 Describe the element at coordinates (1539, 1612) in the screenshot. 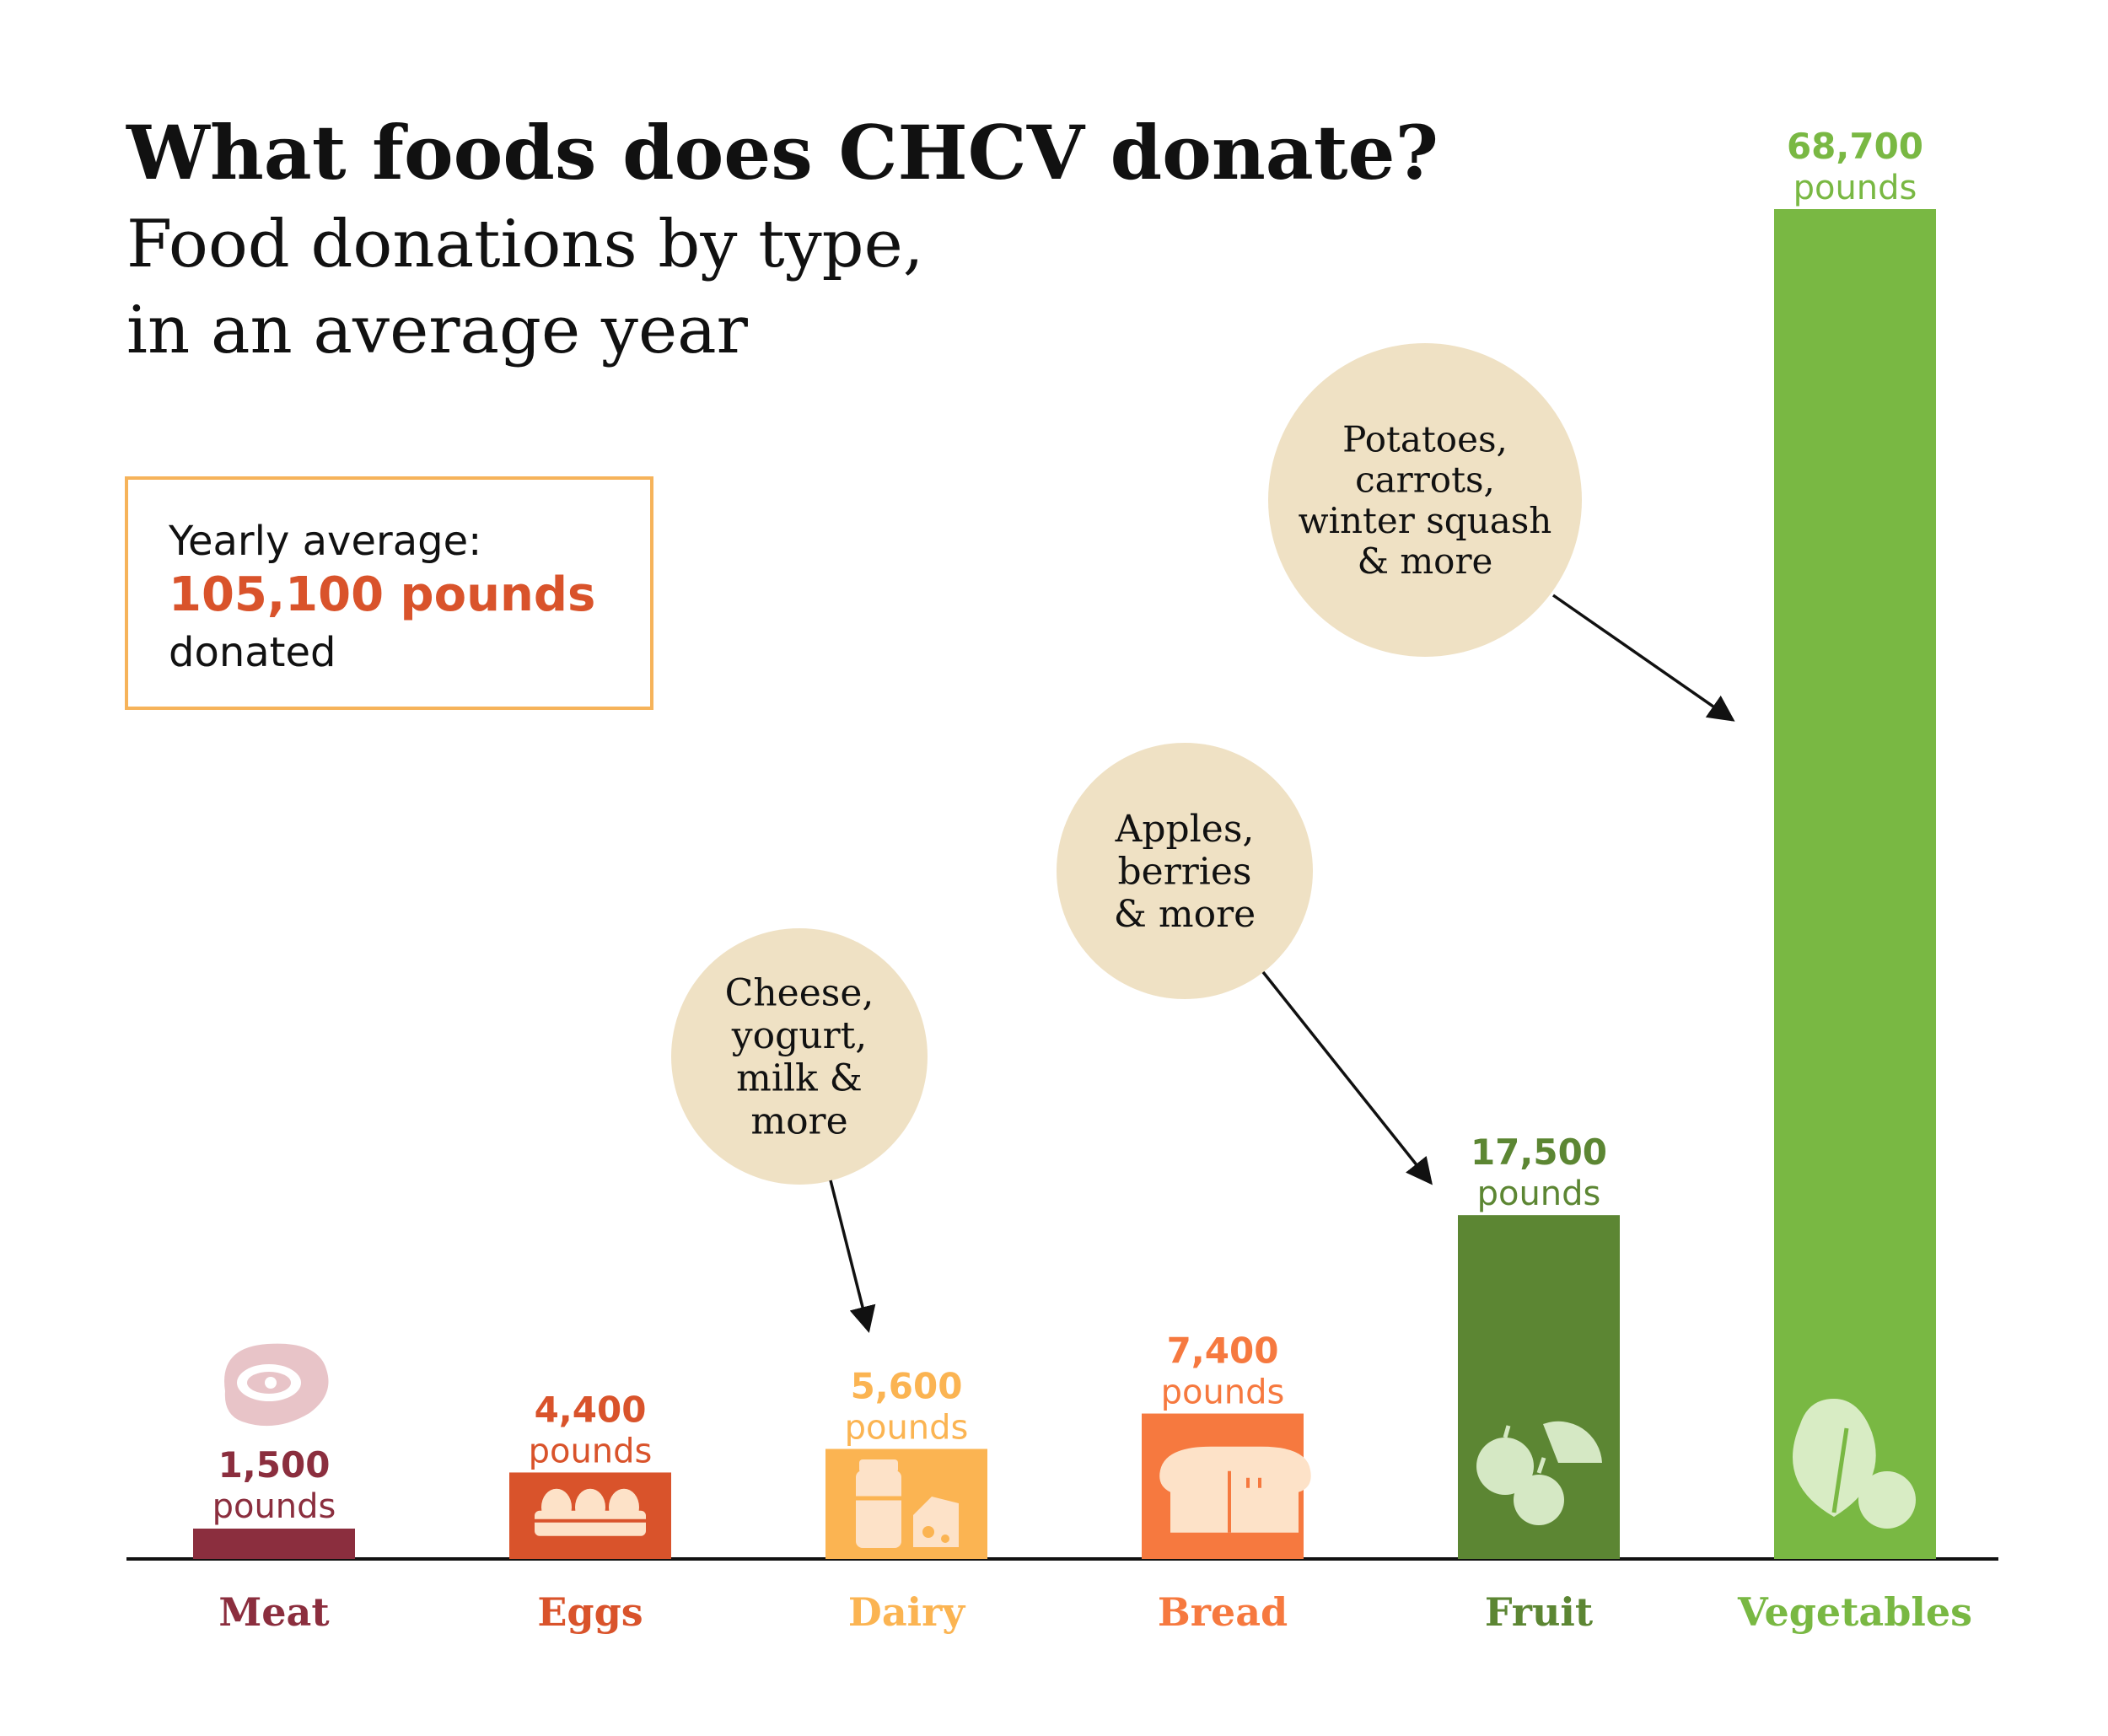

I see `category-label: Fruit` at that location.